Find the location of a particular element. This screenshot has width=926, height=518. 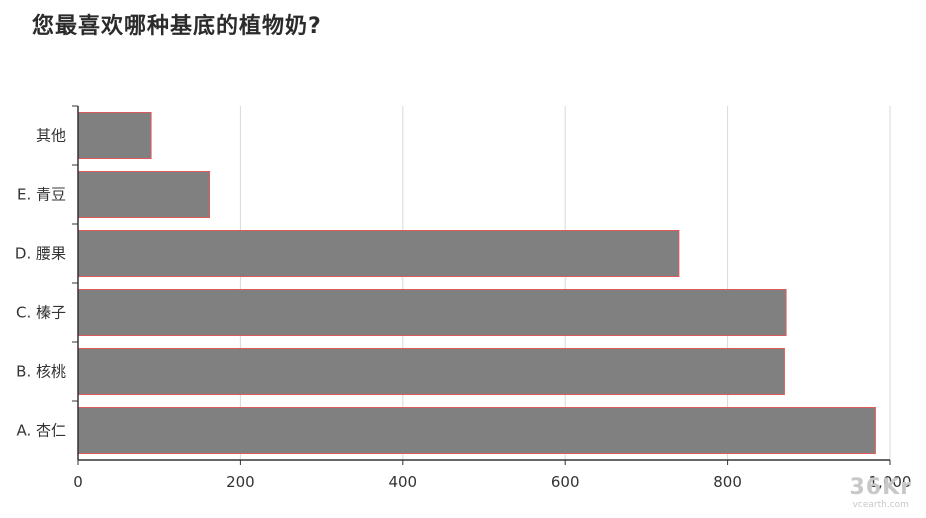

watermark-logo: 36Kr is located at coordinates (880, 487).